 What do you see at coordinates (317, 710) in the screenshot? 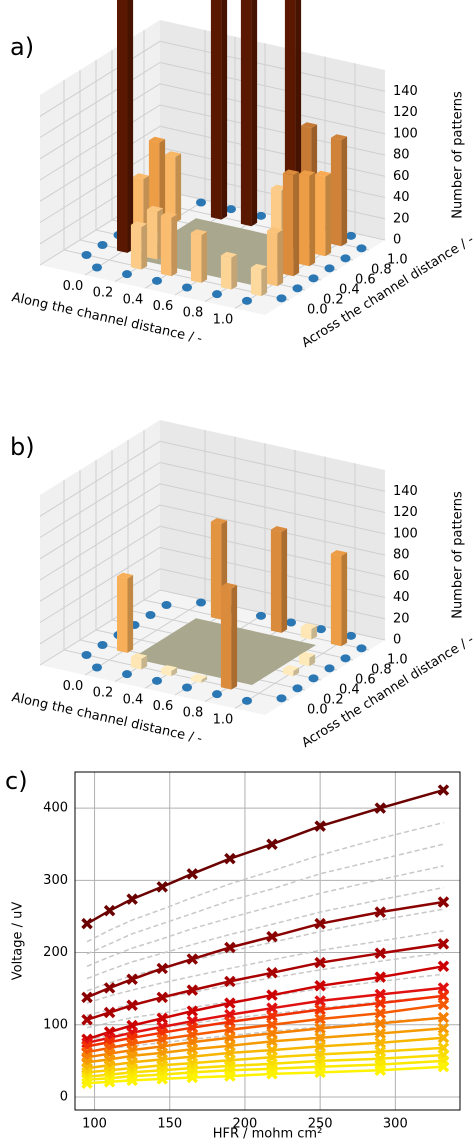
I see `y-tick-label: 0.0` at bounding box center [317, 710].